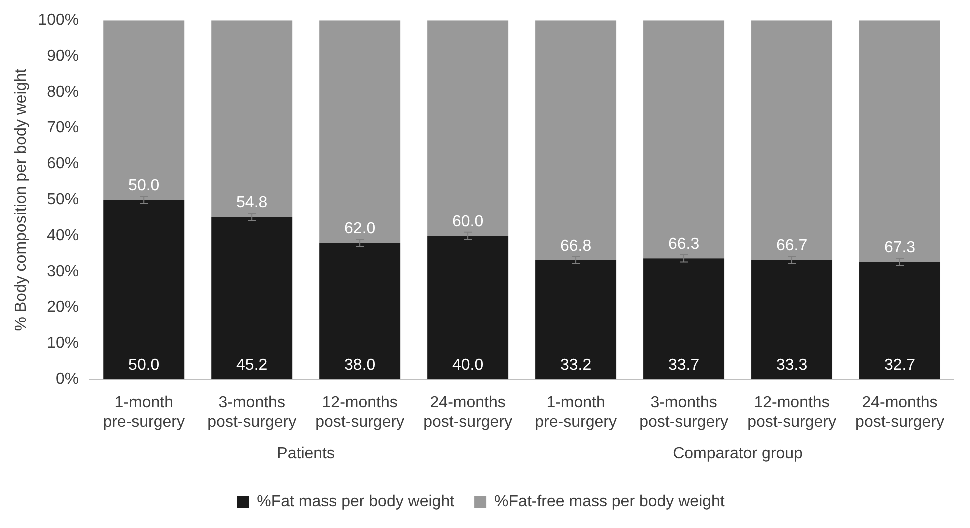 This screenshot has height=528, width=970. I want to click on y-tick-label: 70%, so click(63, 128).